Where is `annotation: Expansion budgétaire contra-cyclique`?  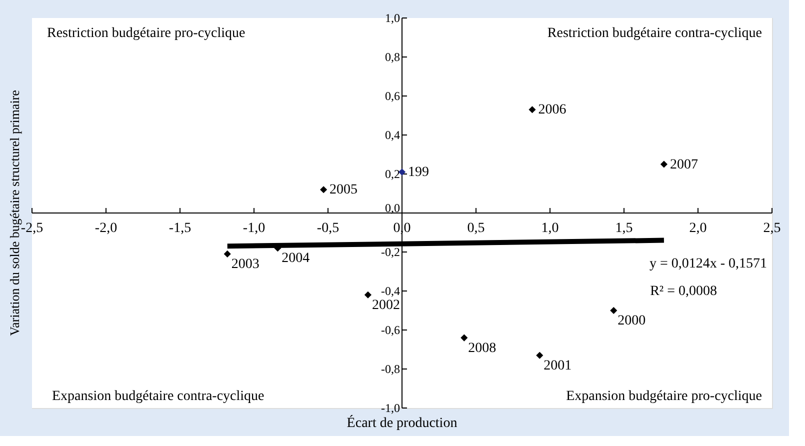
annotation: Expansion budgétaire contra-cyclique is located at coordinates (158, 396).